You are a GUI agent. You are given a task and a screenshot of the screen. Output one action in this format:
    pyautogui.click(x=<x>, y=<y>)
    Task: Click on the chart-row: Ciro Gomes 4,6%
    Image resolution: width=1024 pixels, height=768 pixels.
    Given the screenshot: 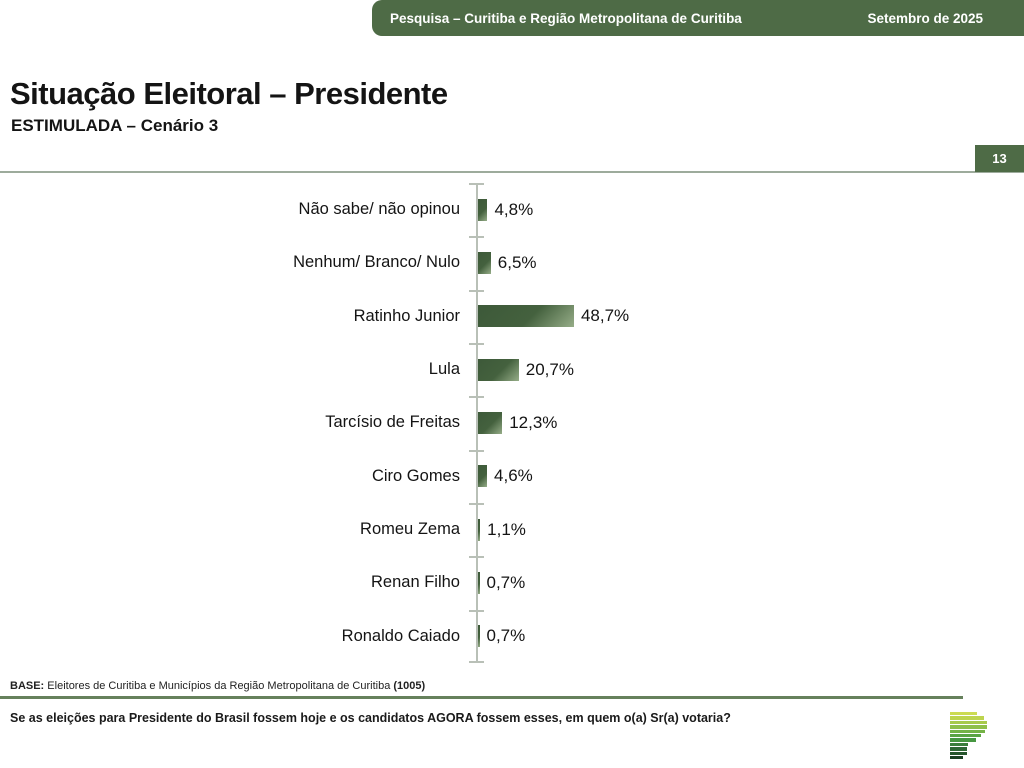 What is the action you would take?
    pyautogui.click(x=400, y=476)
    